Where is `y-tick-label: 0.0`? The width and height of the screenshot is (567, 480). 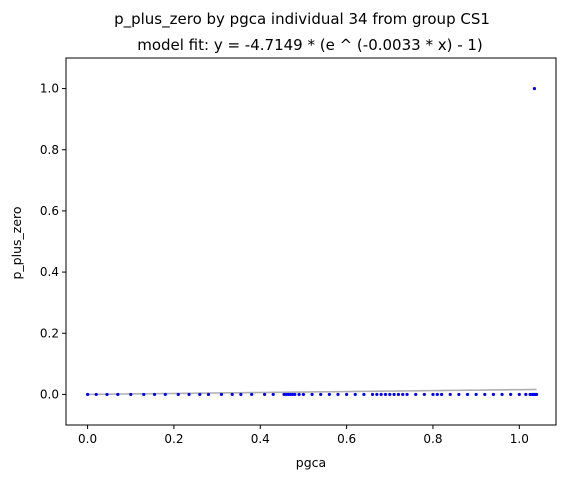 y-tick-label: 0.0 is located at coordinates (49, 394).